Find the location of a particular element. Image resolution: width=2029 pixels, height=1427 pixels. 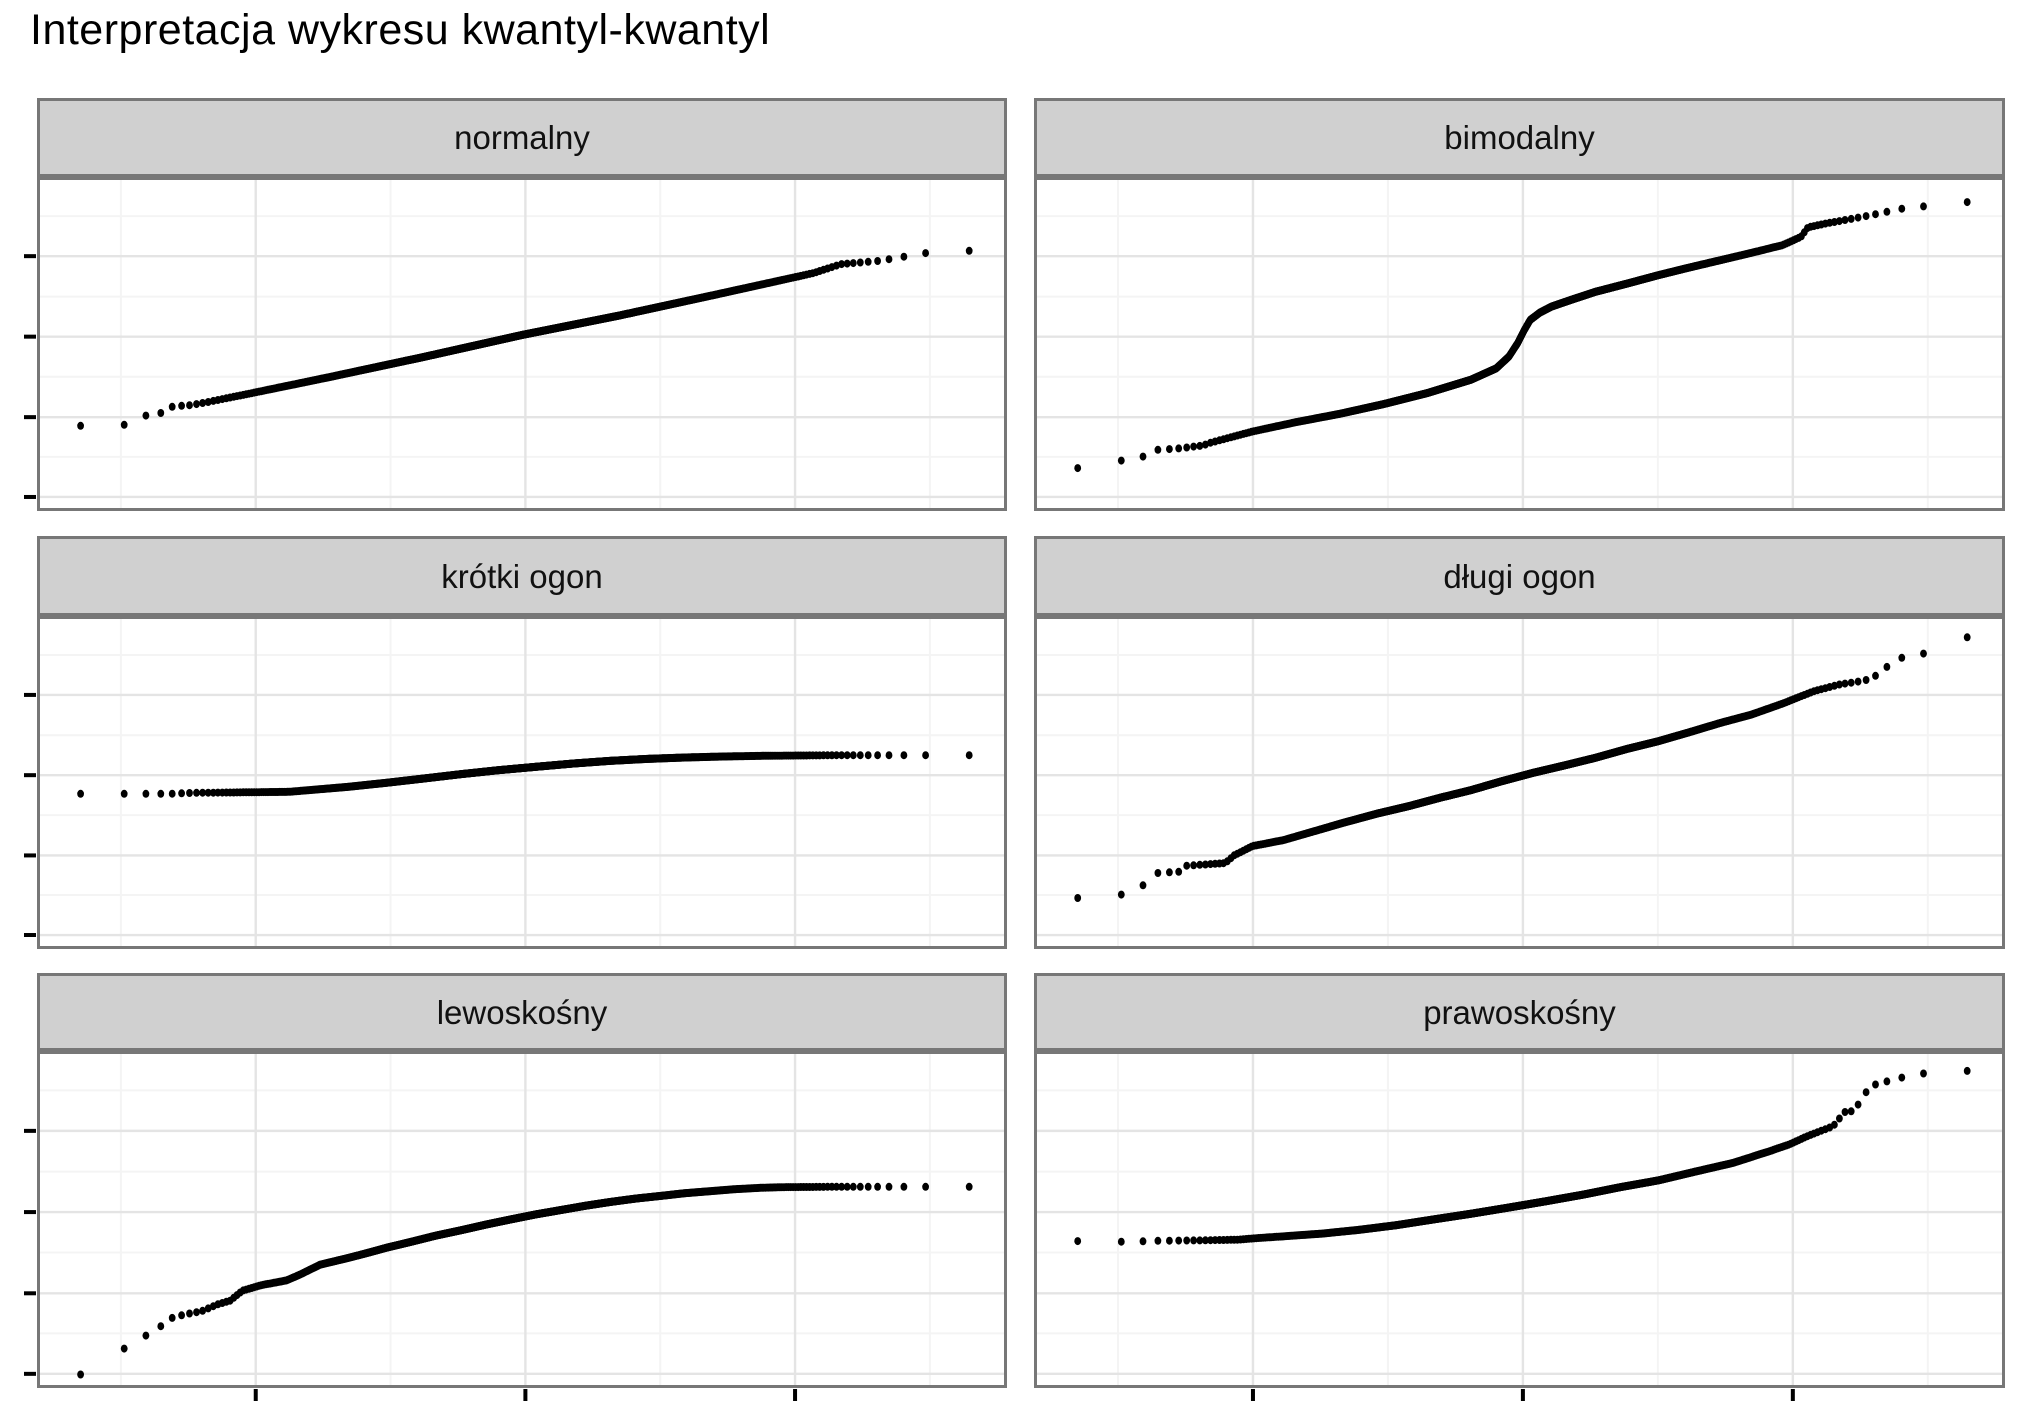

page-title: Interpretacja wykresu kwantyl-kwantyl is located at coordinates (400, 30).